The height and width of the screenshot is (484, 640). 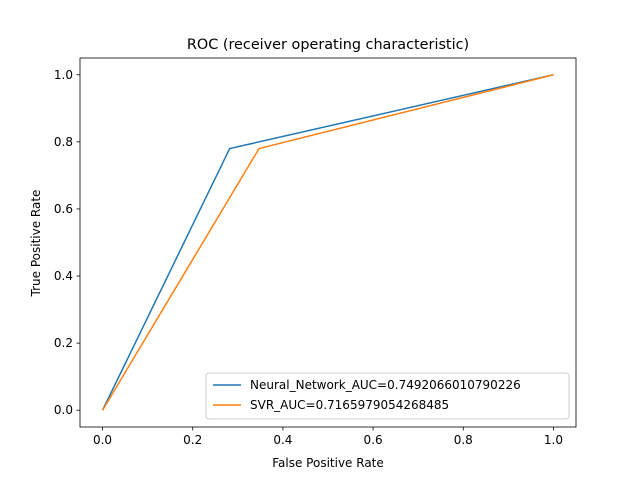 What do you see at coordinates (328, 463) in the screenshot?
I see `x-axis-label: False Positive Rate` at bounding box center [328, 463].